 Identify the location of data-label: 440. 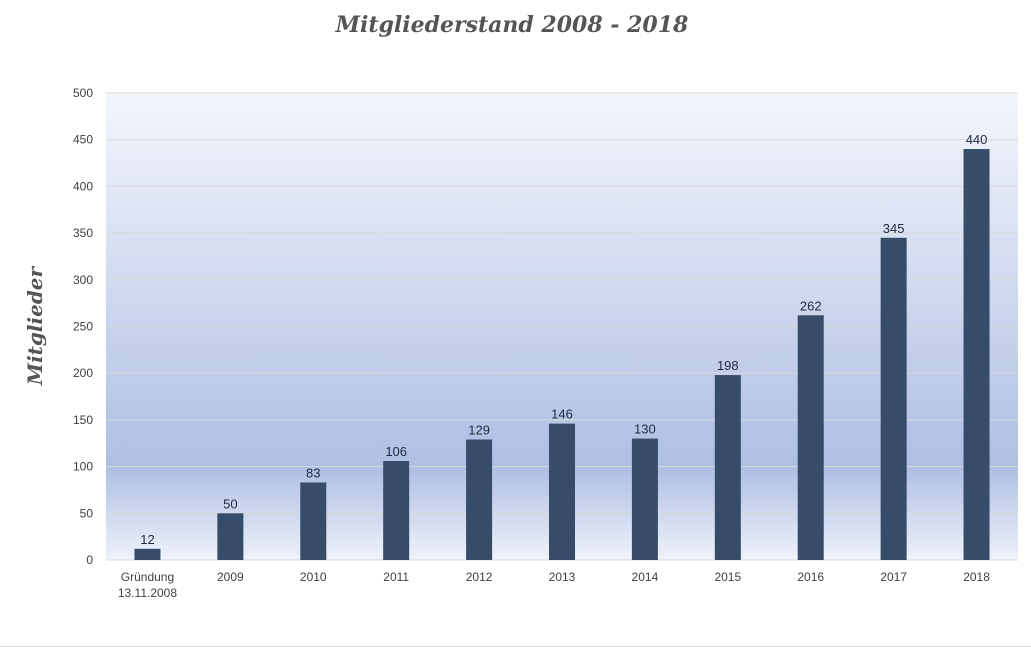
(977, 139).